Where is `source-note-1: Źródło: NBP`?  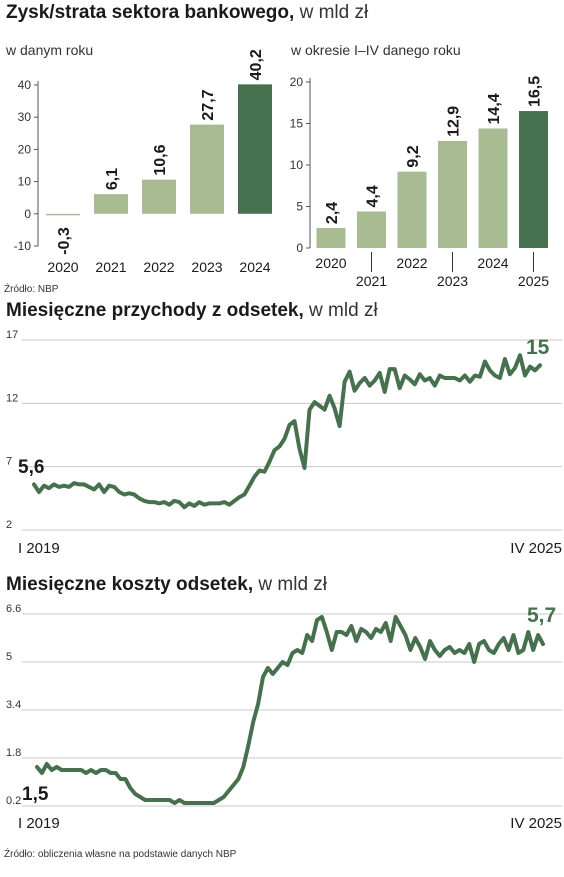 source-note-1: Źródło: NBP is located at coordinates (31, 289).